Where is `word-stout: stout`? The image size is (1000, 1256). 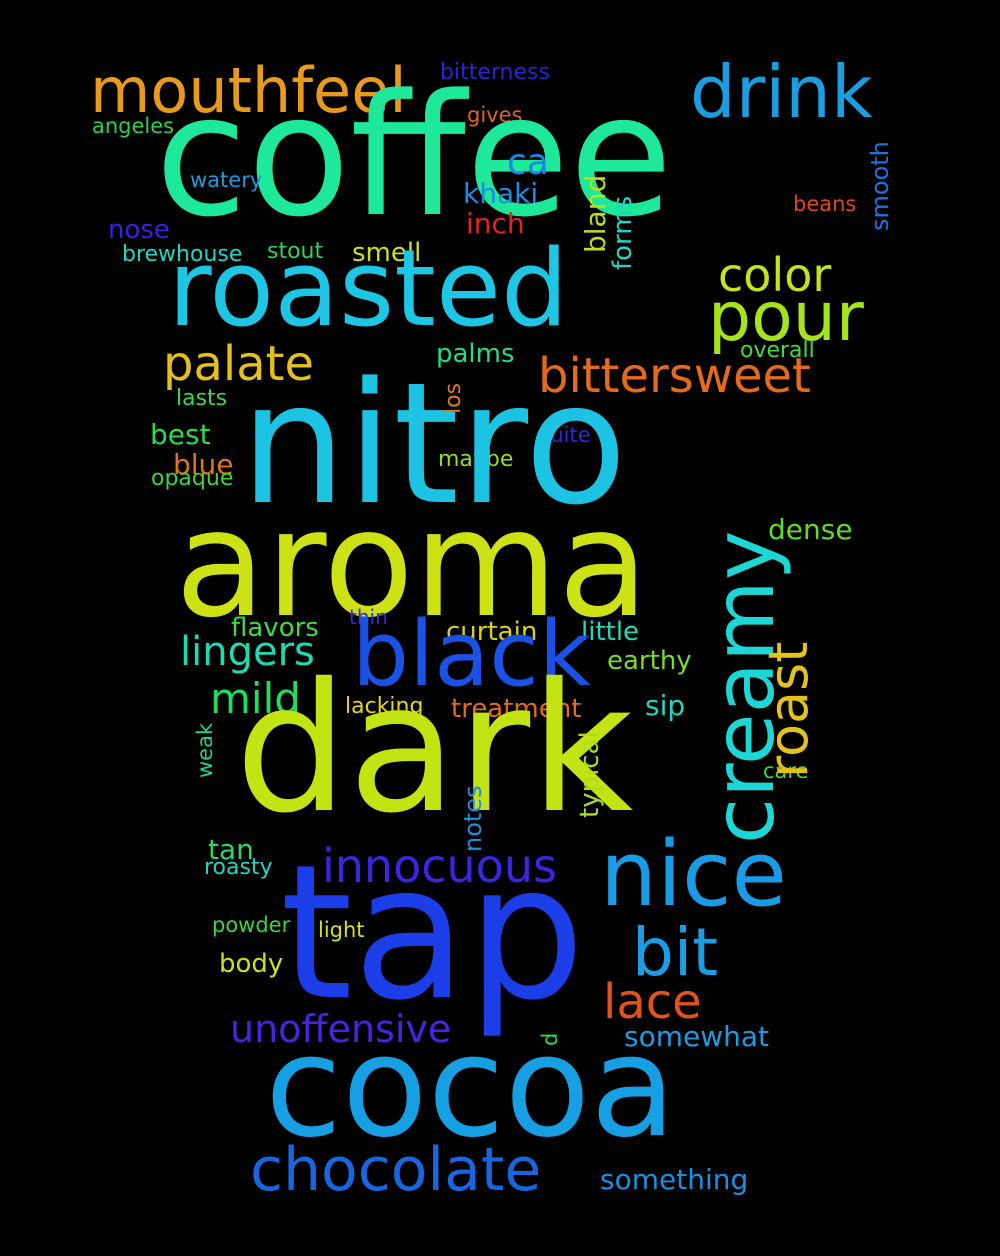 word-stout: stout is located at coordinates (295, 251).